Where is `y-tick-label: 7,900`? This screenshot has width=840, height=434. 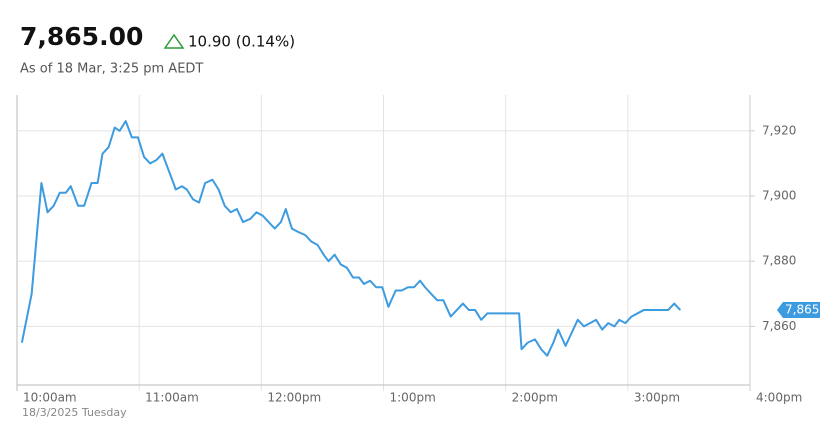
y-tick-label: 7,900 is located at coordinates (779, 196).